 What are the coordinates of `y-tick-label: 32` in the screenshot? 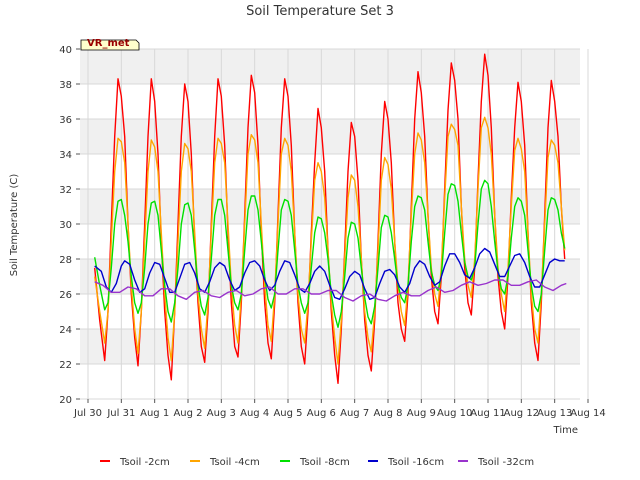 It's located at (65, 190).